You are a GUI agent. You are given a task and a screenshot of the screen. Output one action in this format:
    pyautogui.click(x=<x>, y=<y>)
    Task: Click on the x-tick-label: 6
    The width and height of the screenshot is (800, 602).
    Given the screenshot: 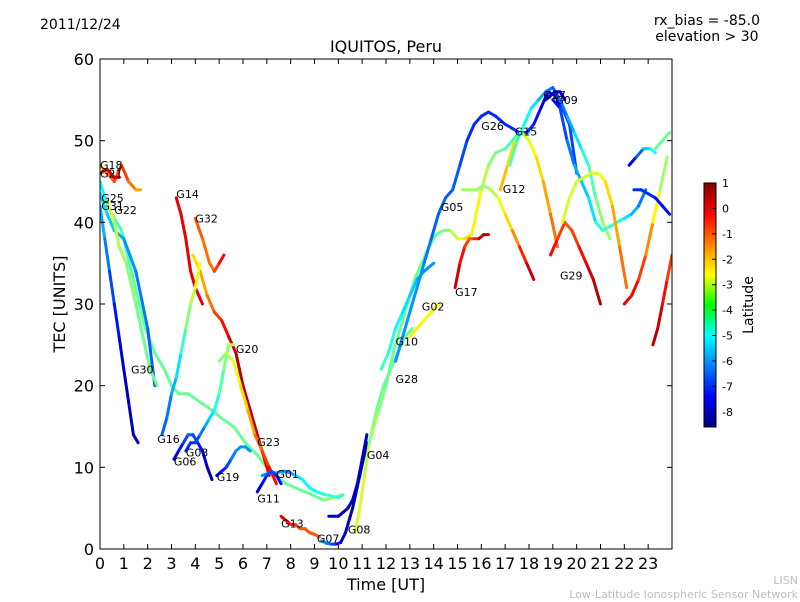 What is the action you would take?
    pyautogui.click(x=243, y=563)
    